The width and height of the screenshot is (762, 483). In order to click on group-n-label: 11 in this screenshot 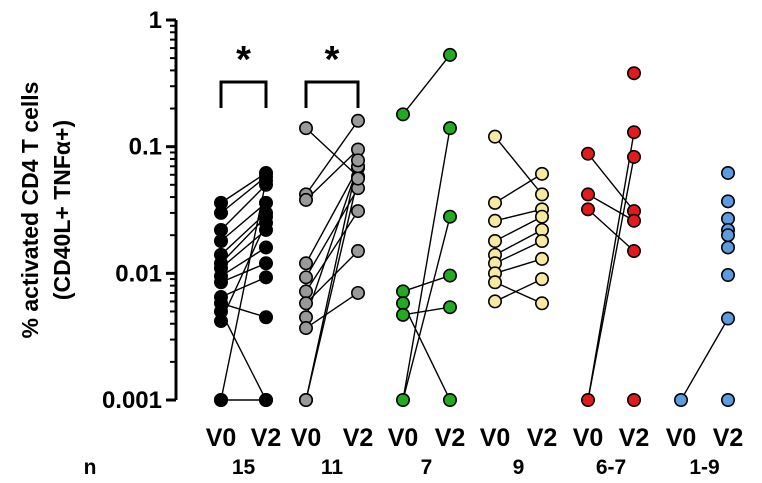, I will do `click(332, 467)`.